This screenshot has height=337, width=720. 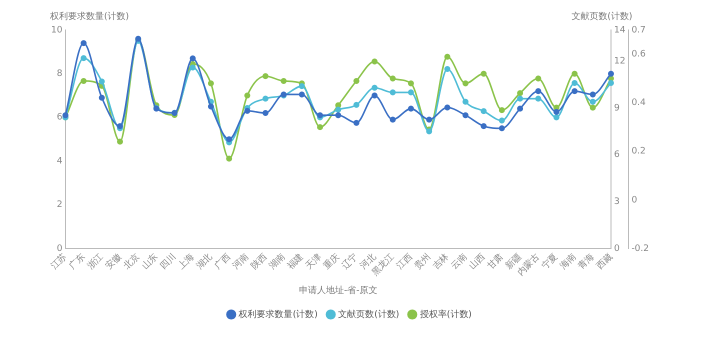 I want to click on y2-tick-label: 6, so click(x=617, y=155).